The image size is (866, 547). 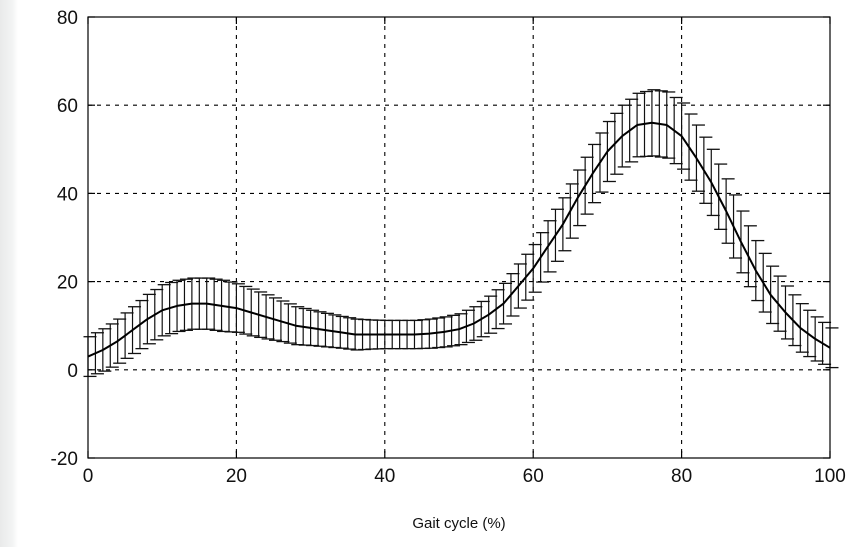 What do you see at coordinates (67, 106) in the screenshot?
I see `y-tick-label-60: 60` at bounding box center [67, 106].